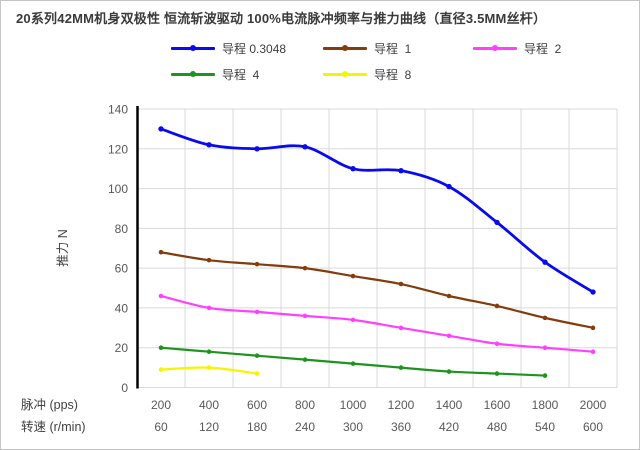 The width and height of the screenshot is (640, 450). What do you see at coordinates (63, 248) in the screenshot?
I see `y-axis-title: 推力 N` at bounding box center [63, 248].